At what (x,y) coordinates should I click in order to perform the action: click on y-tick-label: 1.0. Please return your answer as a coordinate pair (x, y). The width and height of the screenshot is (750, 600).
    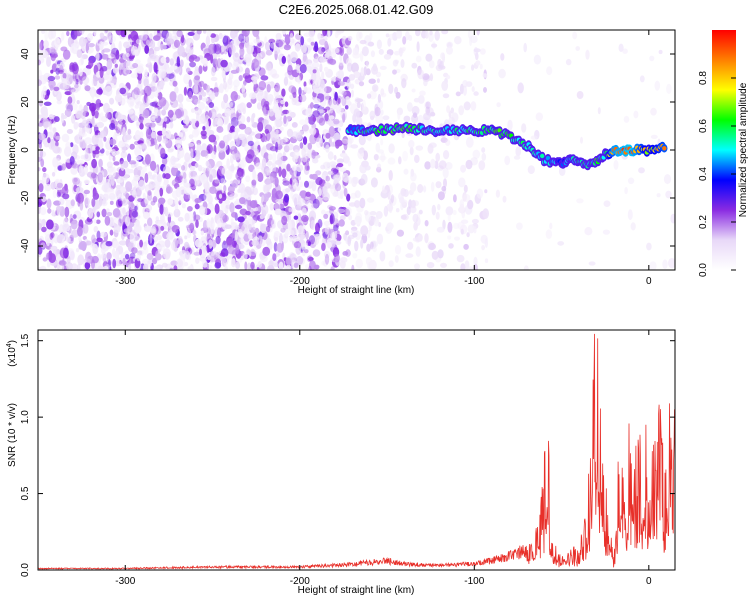
    Looking at the image, I should click on (25, 417).